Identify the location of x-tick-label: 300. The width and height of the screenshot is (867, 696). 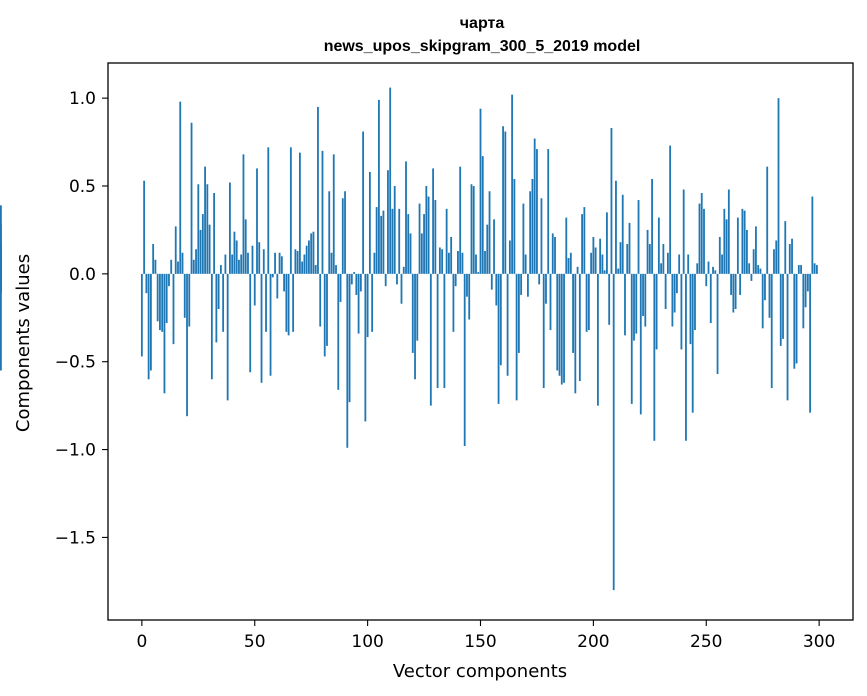
(819, 642).